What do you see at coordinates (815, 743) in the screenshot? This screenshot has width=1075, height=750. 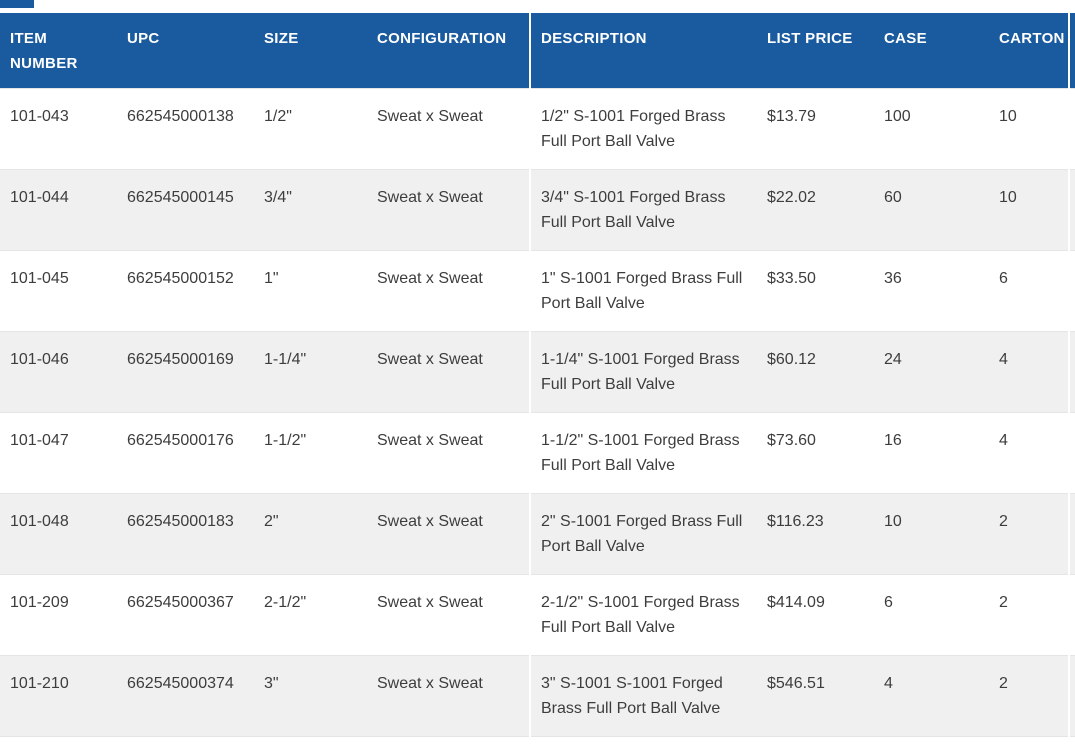 I see `cell-list-price: $952.51` at bounding box center [815, 743].